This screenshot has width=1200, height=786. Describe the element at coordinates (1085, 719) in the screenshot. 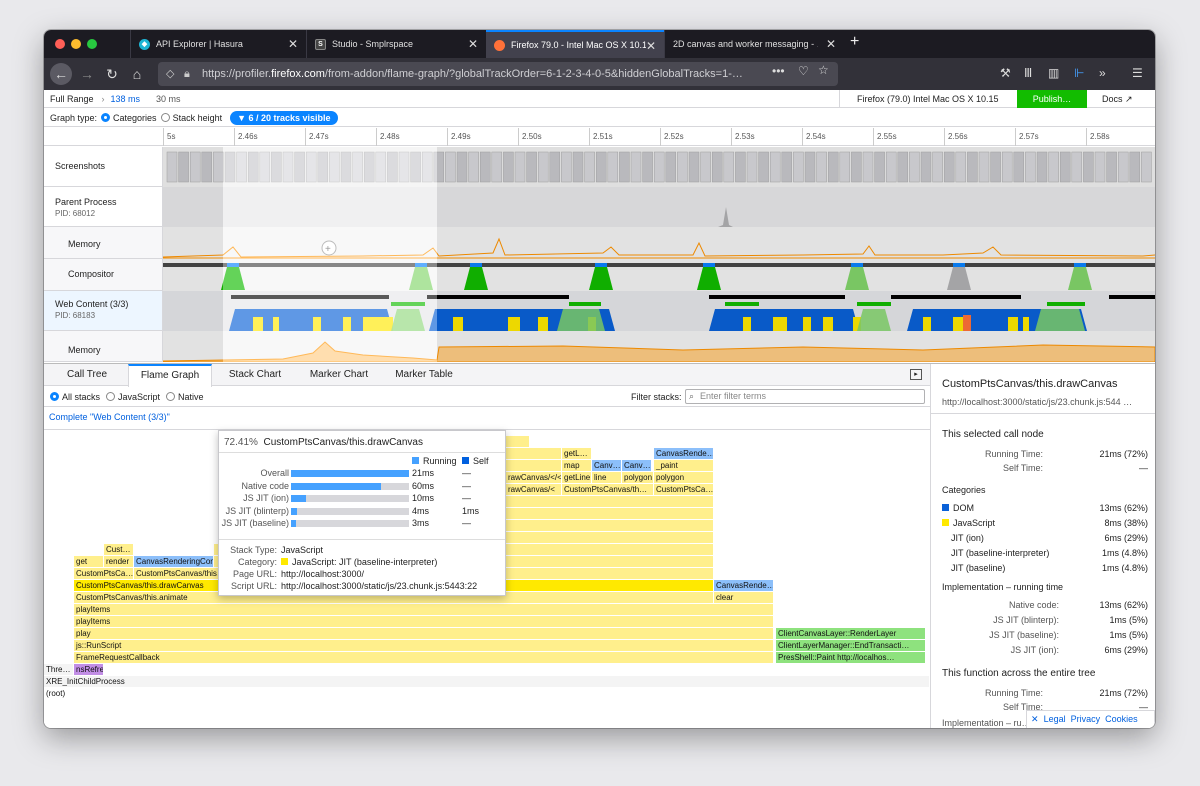

I see `privacy-link: Privacy` at that location.